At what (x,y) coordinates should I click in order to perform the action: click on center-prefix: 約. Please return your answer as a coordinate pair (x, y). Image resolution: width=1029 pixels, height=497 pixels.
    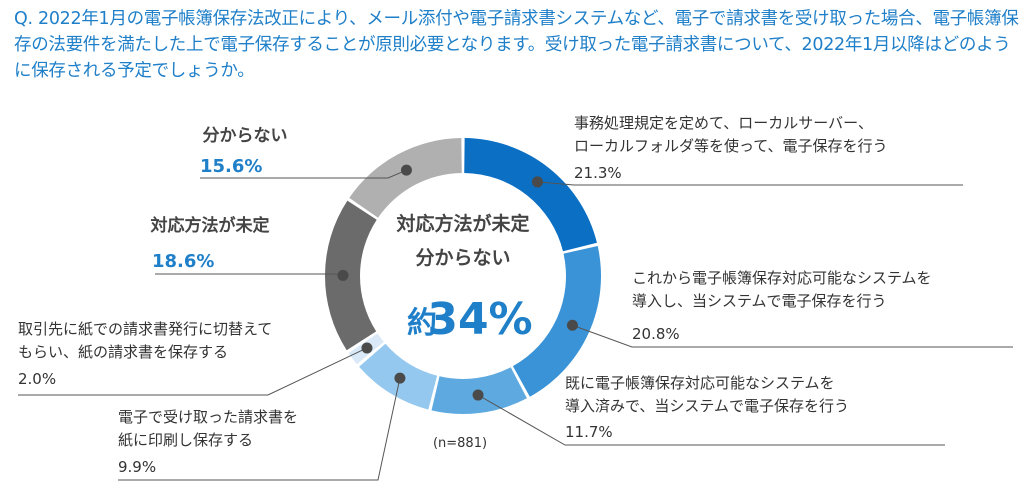
    Looking at the image, I should click on (422, 323).